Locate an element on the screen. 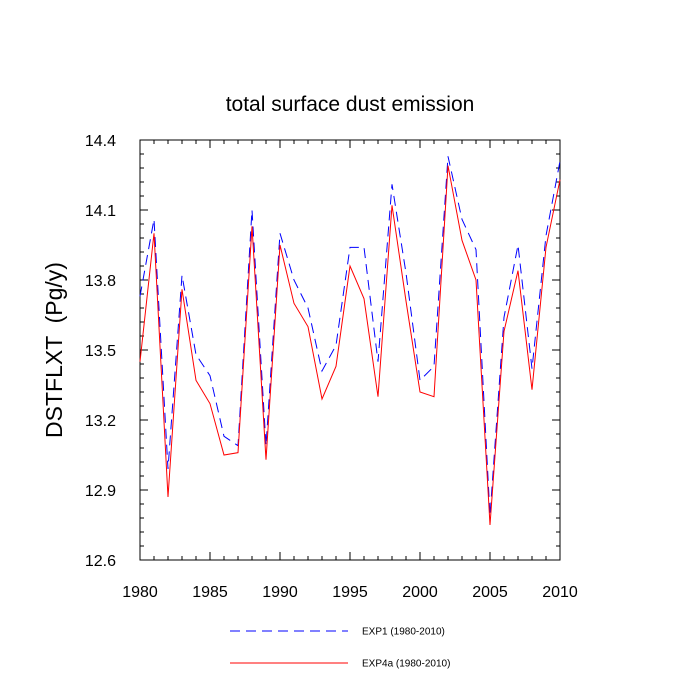 This screenshot has width=700, height=700. legend-label-1: EXP1 (1980-2010) is located at coordinates (403, 632).